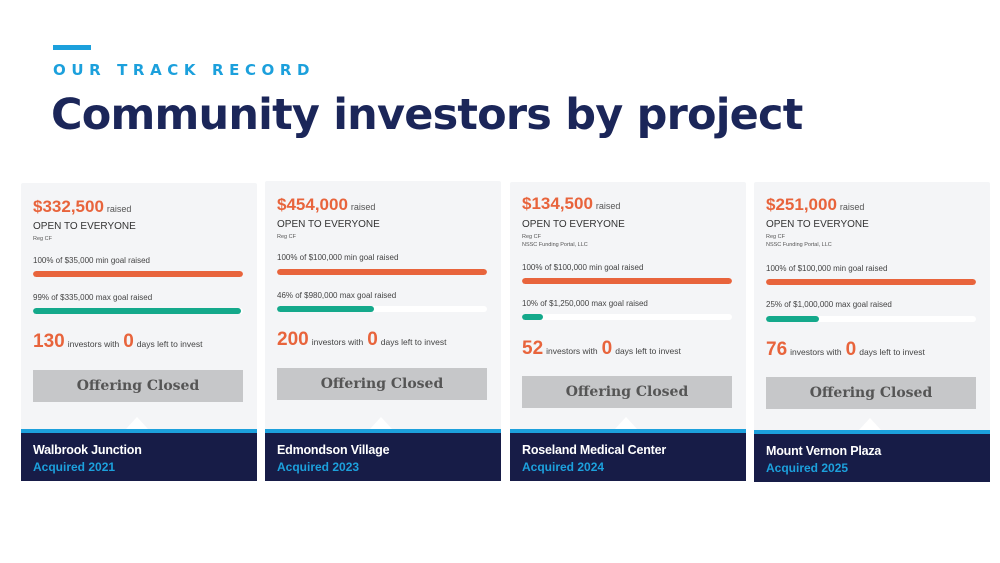 The image size is (1000, 563). What do you see at coordinates (93, 297) in the screenshot?
I see `max-goal-text: 99% of $335,000 max goal raised` at bounding box center [93, 297].